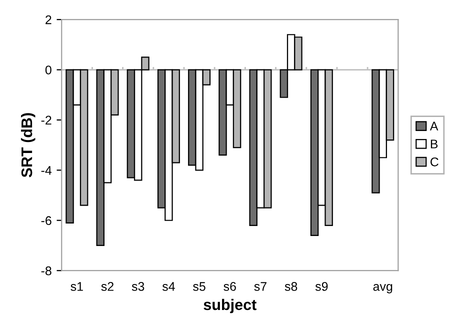 This screenshot has height=326, width=474. Describe the element at coordinates (199, 286) in the screenshot. I see `x-tick-label: s5` at that location.